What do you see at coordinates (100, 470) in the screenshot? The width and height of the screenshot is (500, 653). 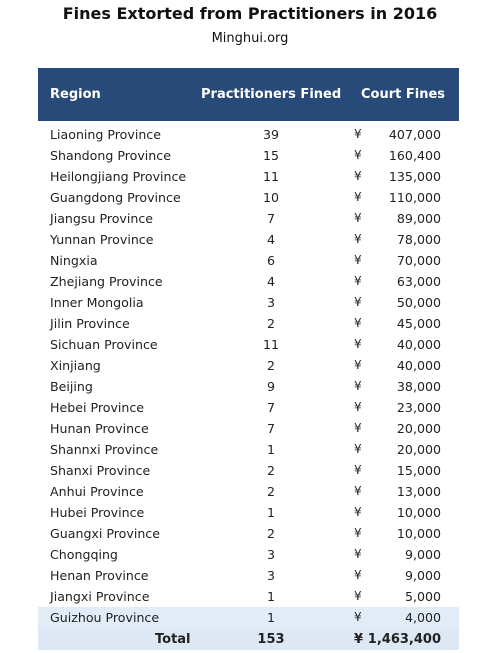 I see `cell-region: Shanxi Province` at bounding box center [100, 470].